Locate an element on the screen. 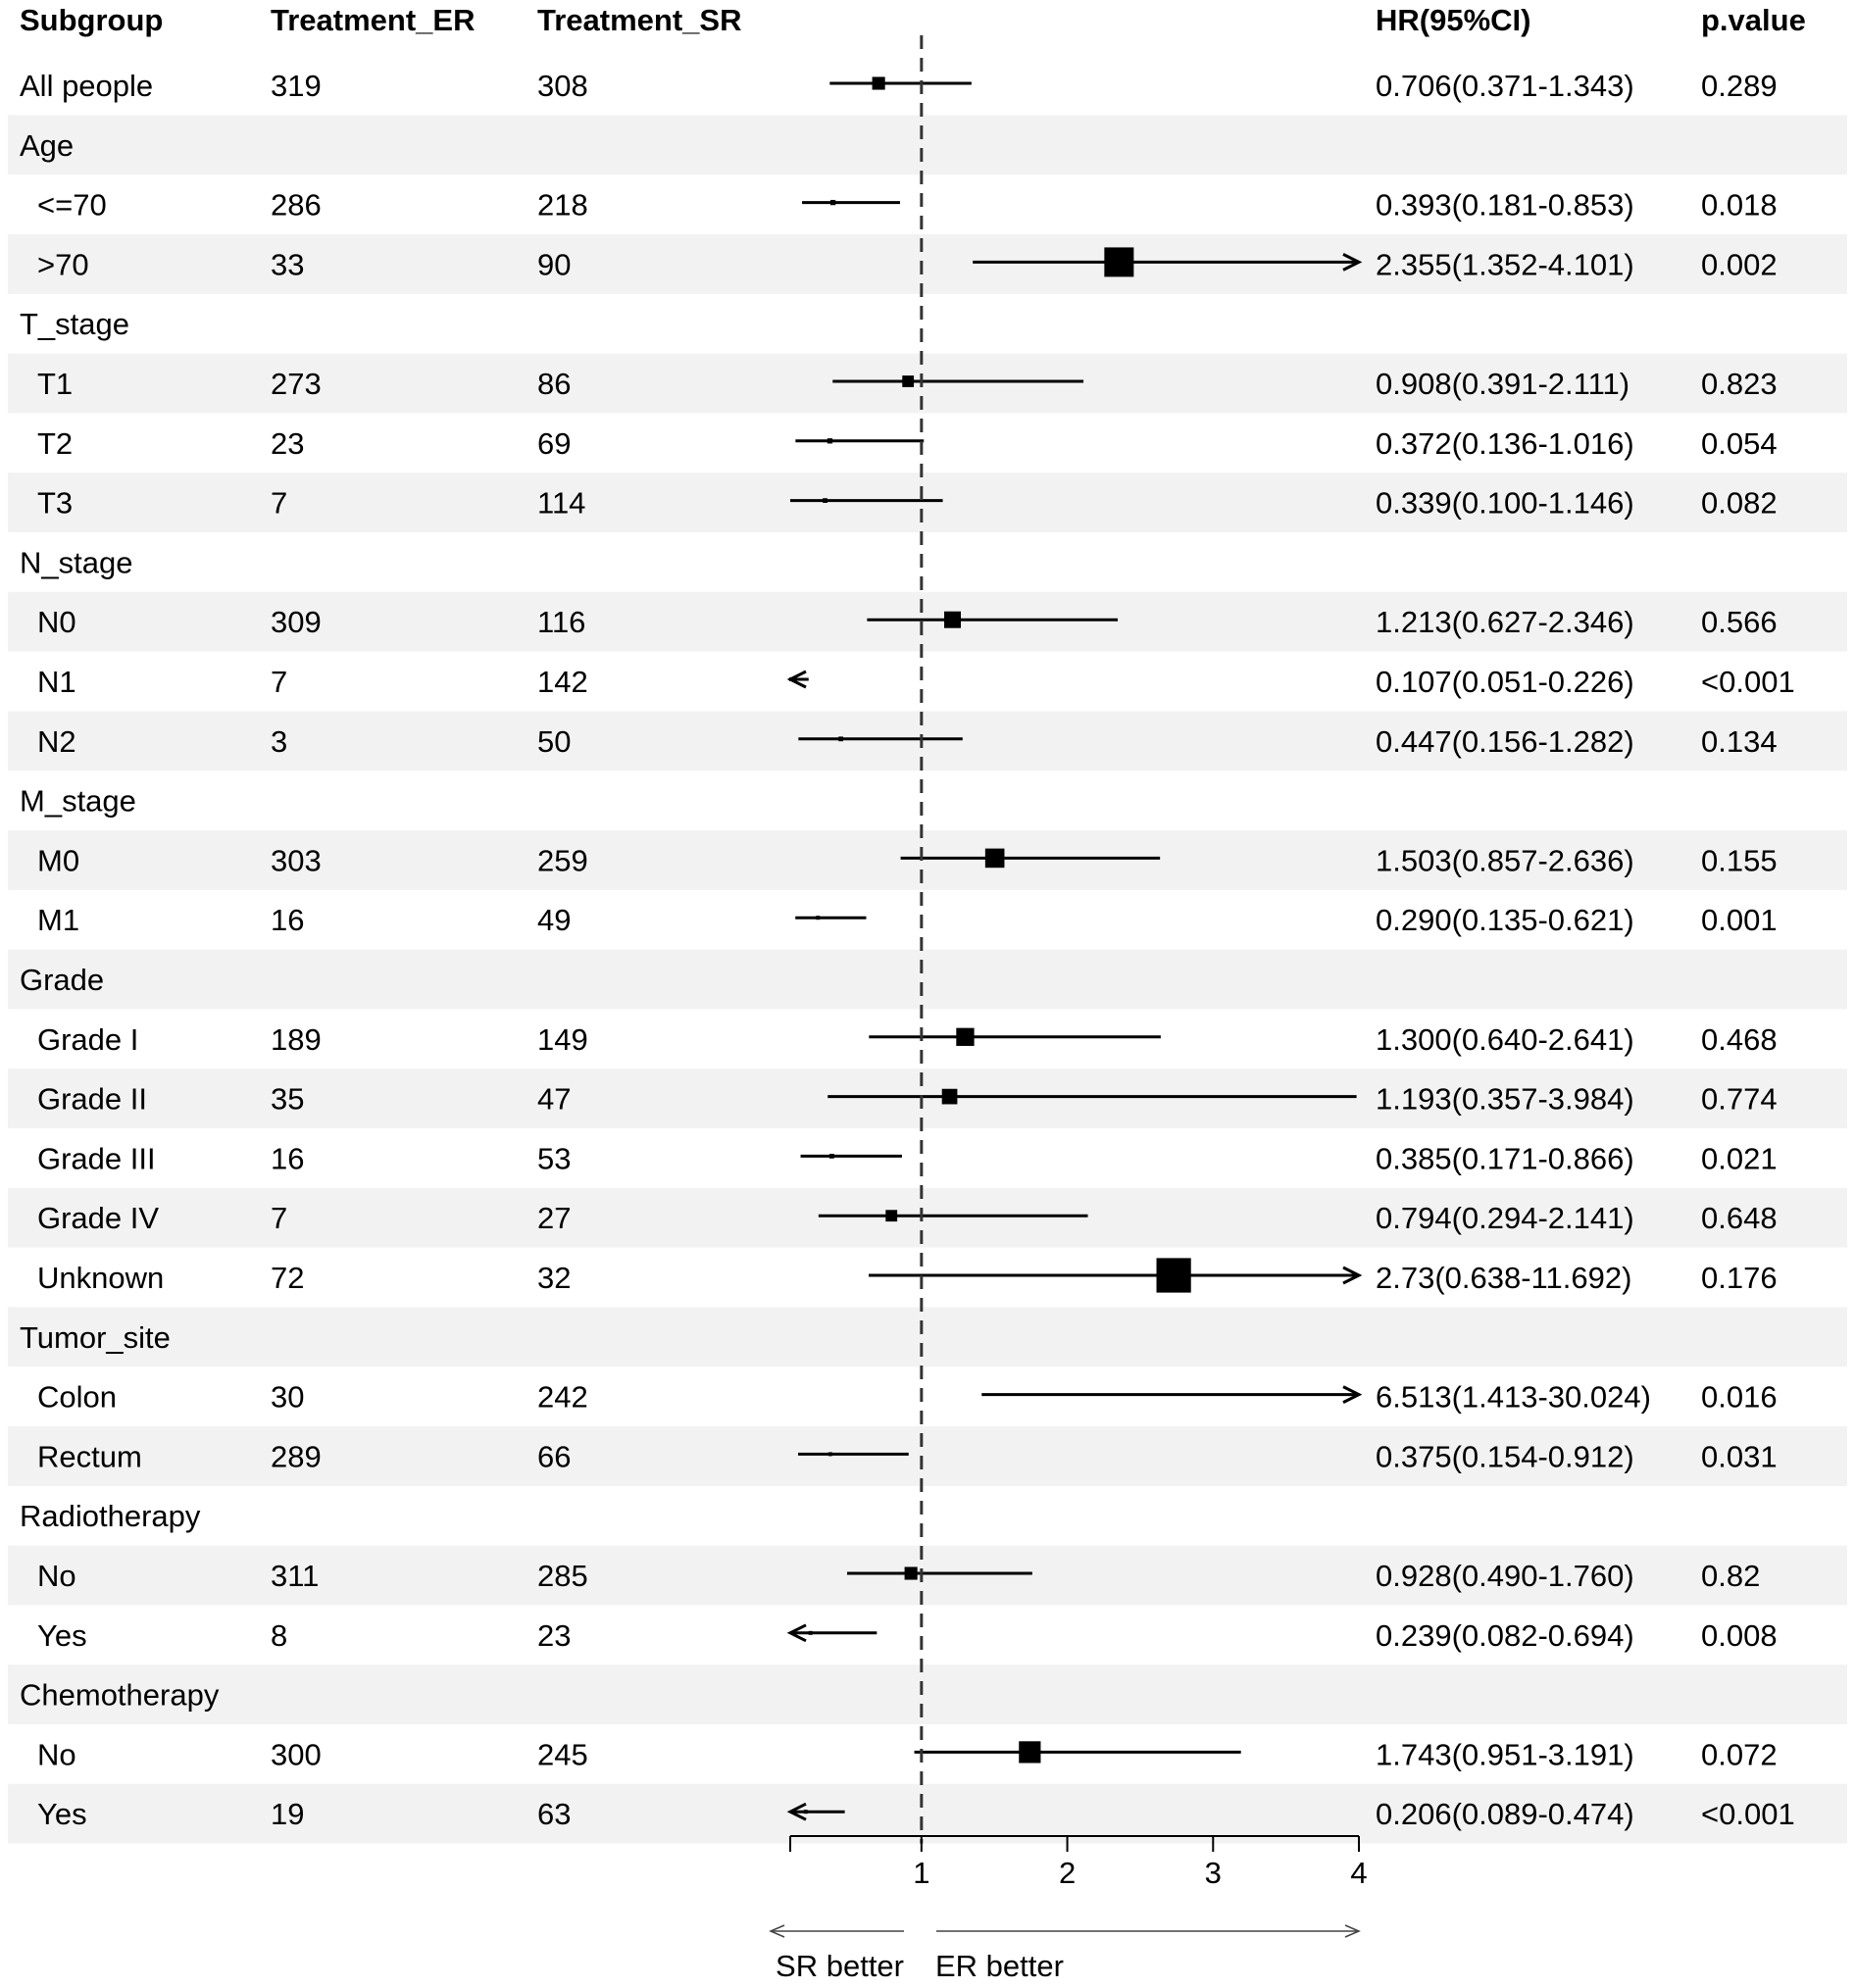  cell-er: 33 is located at coordinates (287, 264).